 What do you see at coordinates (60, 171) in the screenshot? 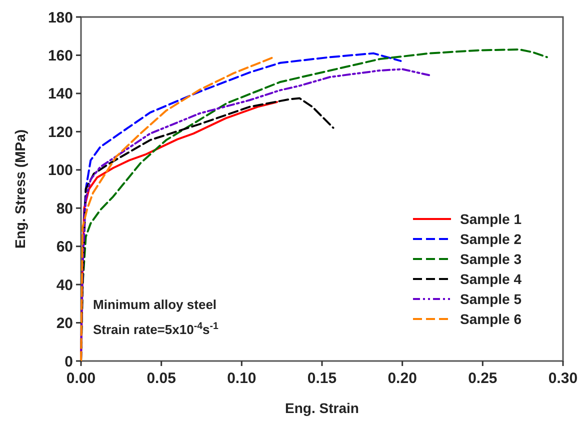
I see `y-tick-label: 100` at bounding box center [60, 171].